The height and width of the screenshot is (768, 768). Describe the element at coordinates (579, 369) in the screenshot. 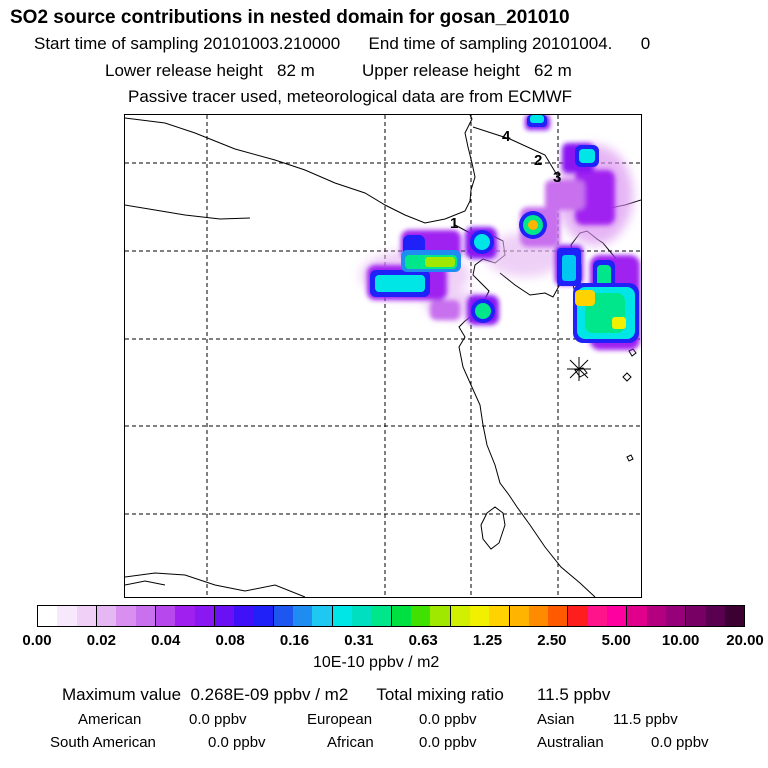

I see `asterisk-receptor-icon` at that location.